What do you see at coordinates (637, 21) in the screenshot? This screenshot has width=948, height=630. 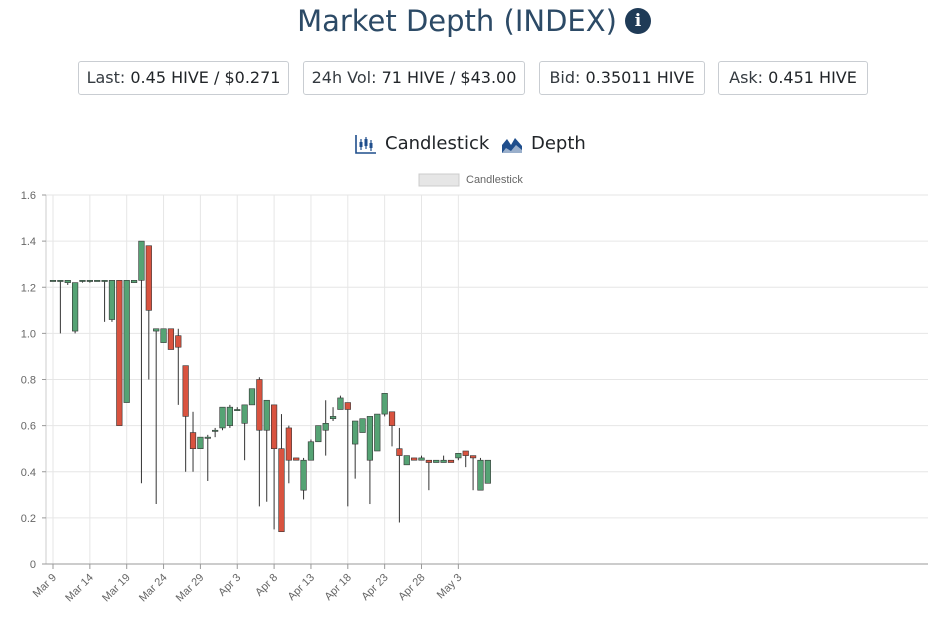 I see `info-icon: i` at bounding box center [637, 21].